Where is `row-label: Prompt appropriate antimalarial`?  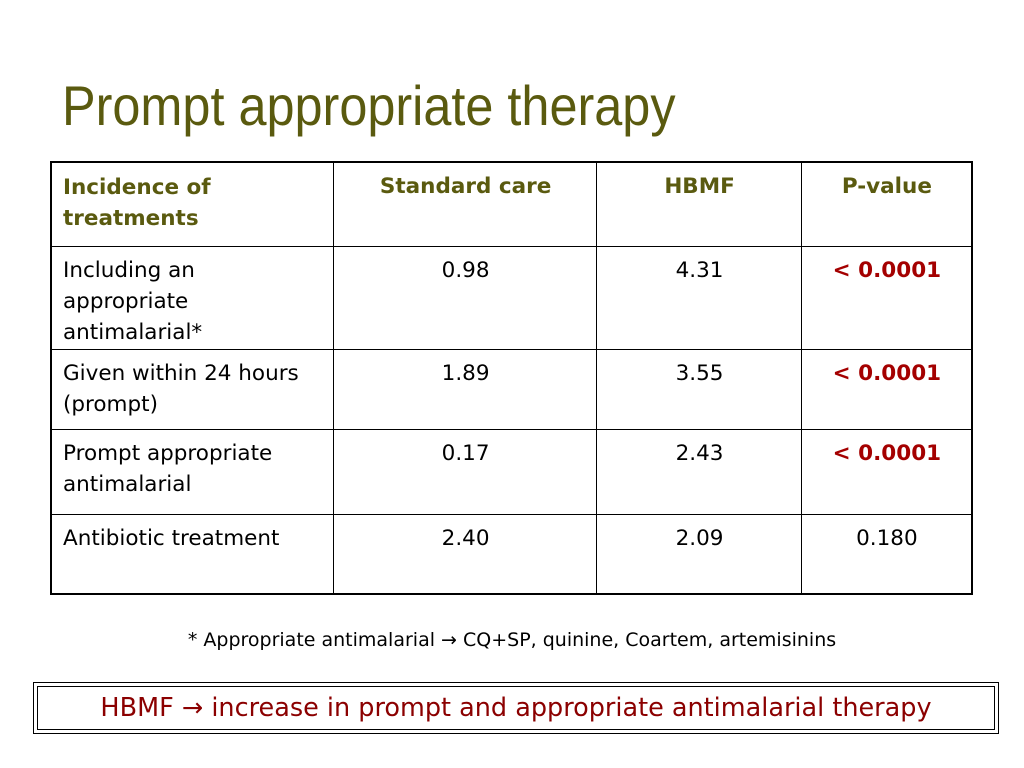
row-label: Prompt appropriate antimalarial is located at coordinates (192, 471).